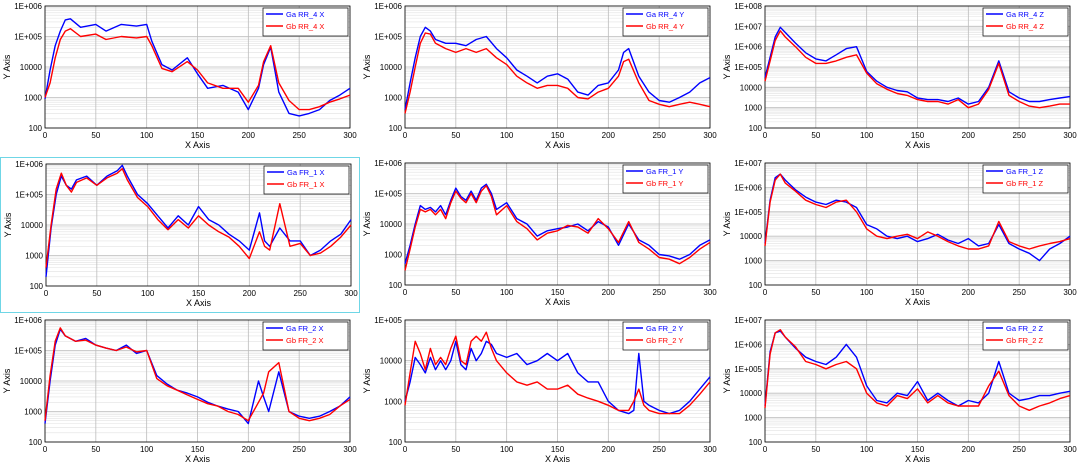 The height and width of the screenshot is (470, 1080). What do you see at coordinates (665, 22) in the screenshot?
I see `legend: Ga RR_4 Y Gb RR_4 Y` at bounding box center [665, 22].